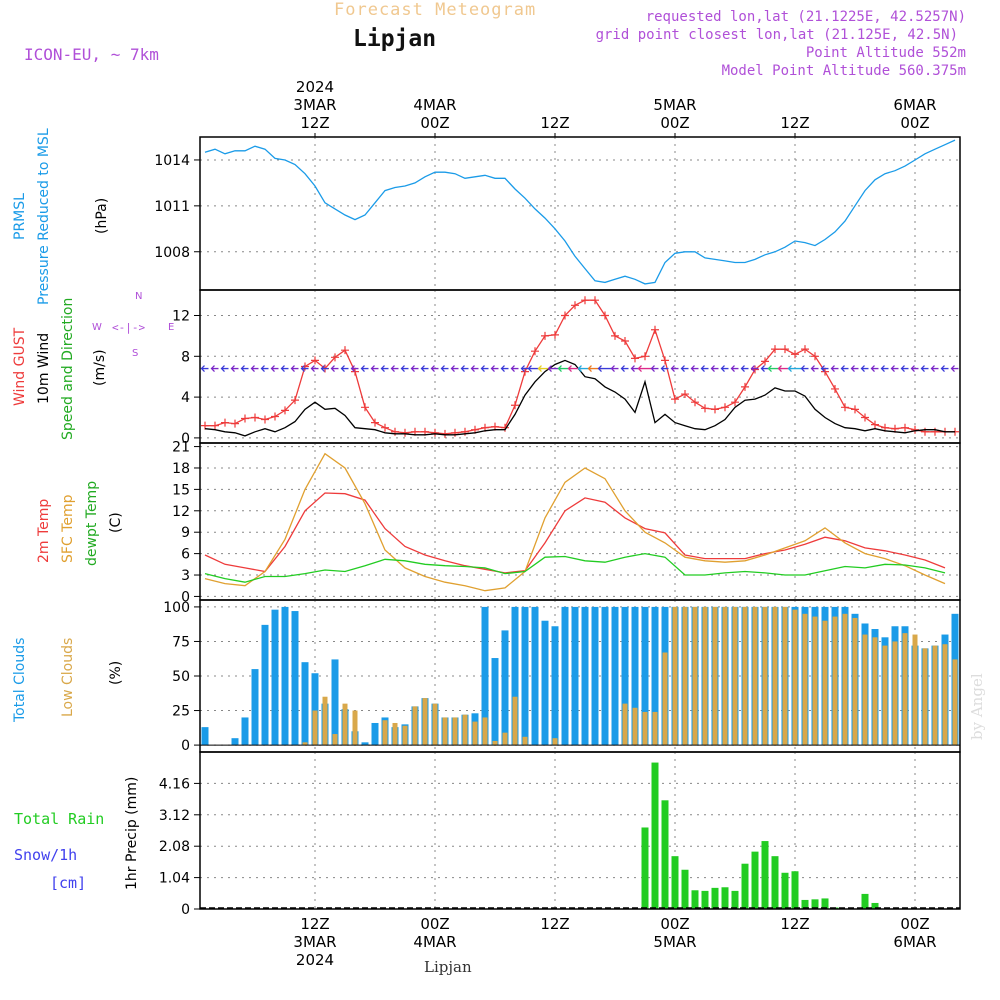 This screenshot has width=1000, height=1000. What do you see at coordinates (554, 123) in the screenshot?
I see `top-time-label: 12Z` at bounding box center [554, 123].